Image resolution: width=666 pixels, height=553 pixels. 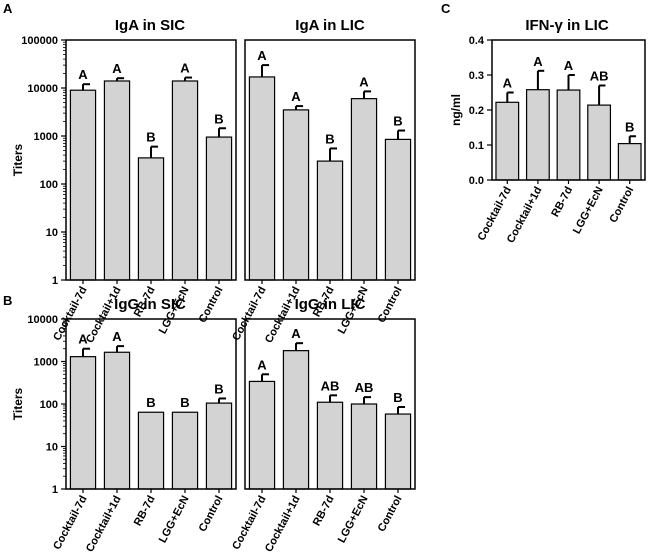 I want to click on y-axis-label: ng/ml, so click(x=456, y=110).